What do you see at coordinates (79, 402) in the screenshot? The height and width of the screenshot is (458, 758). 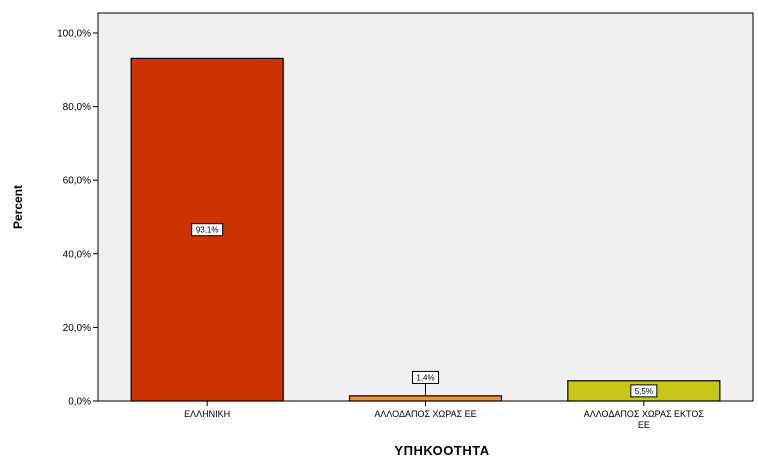 I see `y-tick-label: 0,0%` at bounding box center [79, 402].